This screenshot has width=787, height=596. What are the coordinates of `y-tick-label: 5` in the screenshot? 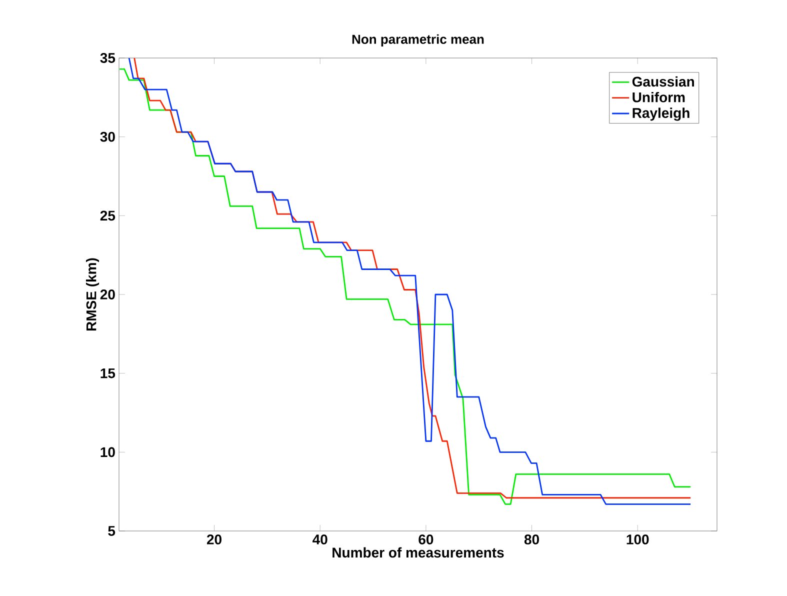 It's located at (112, 531).